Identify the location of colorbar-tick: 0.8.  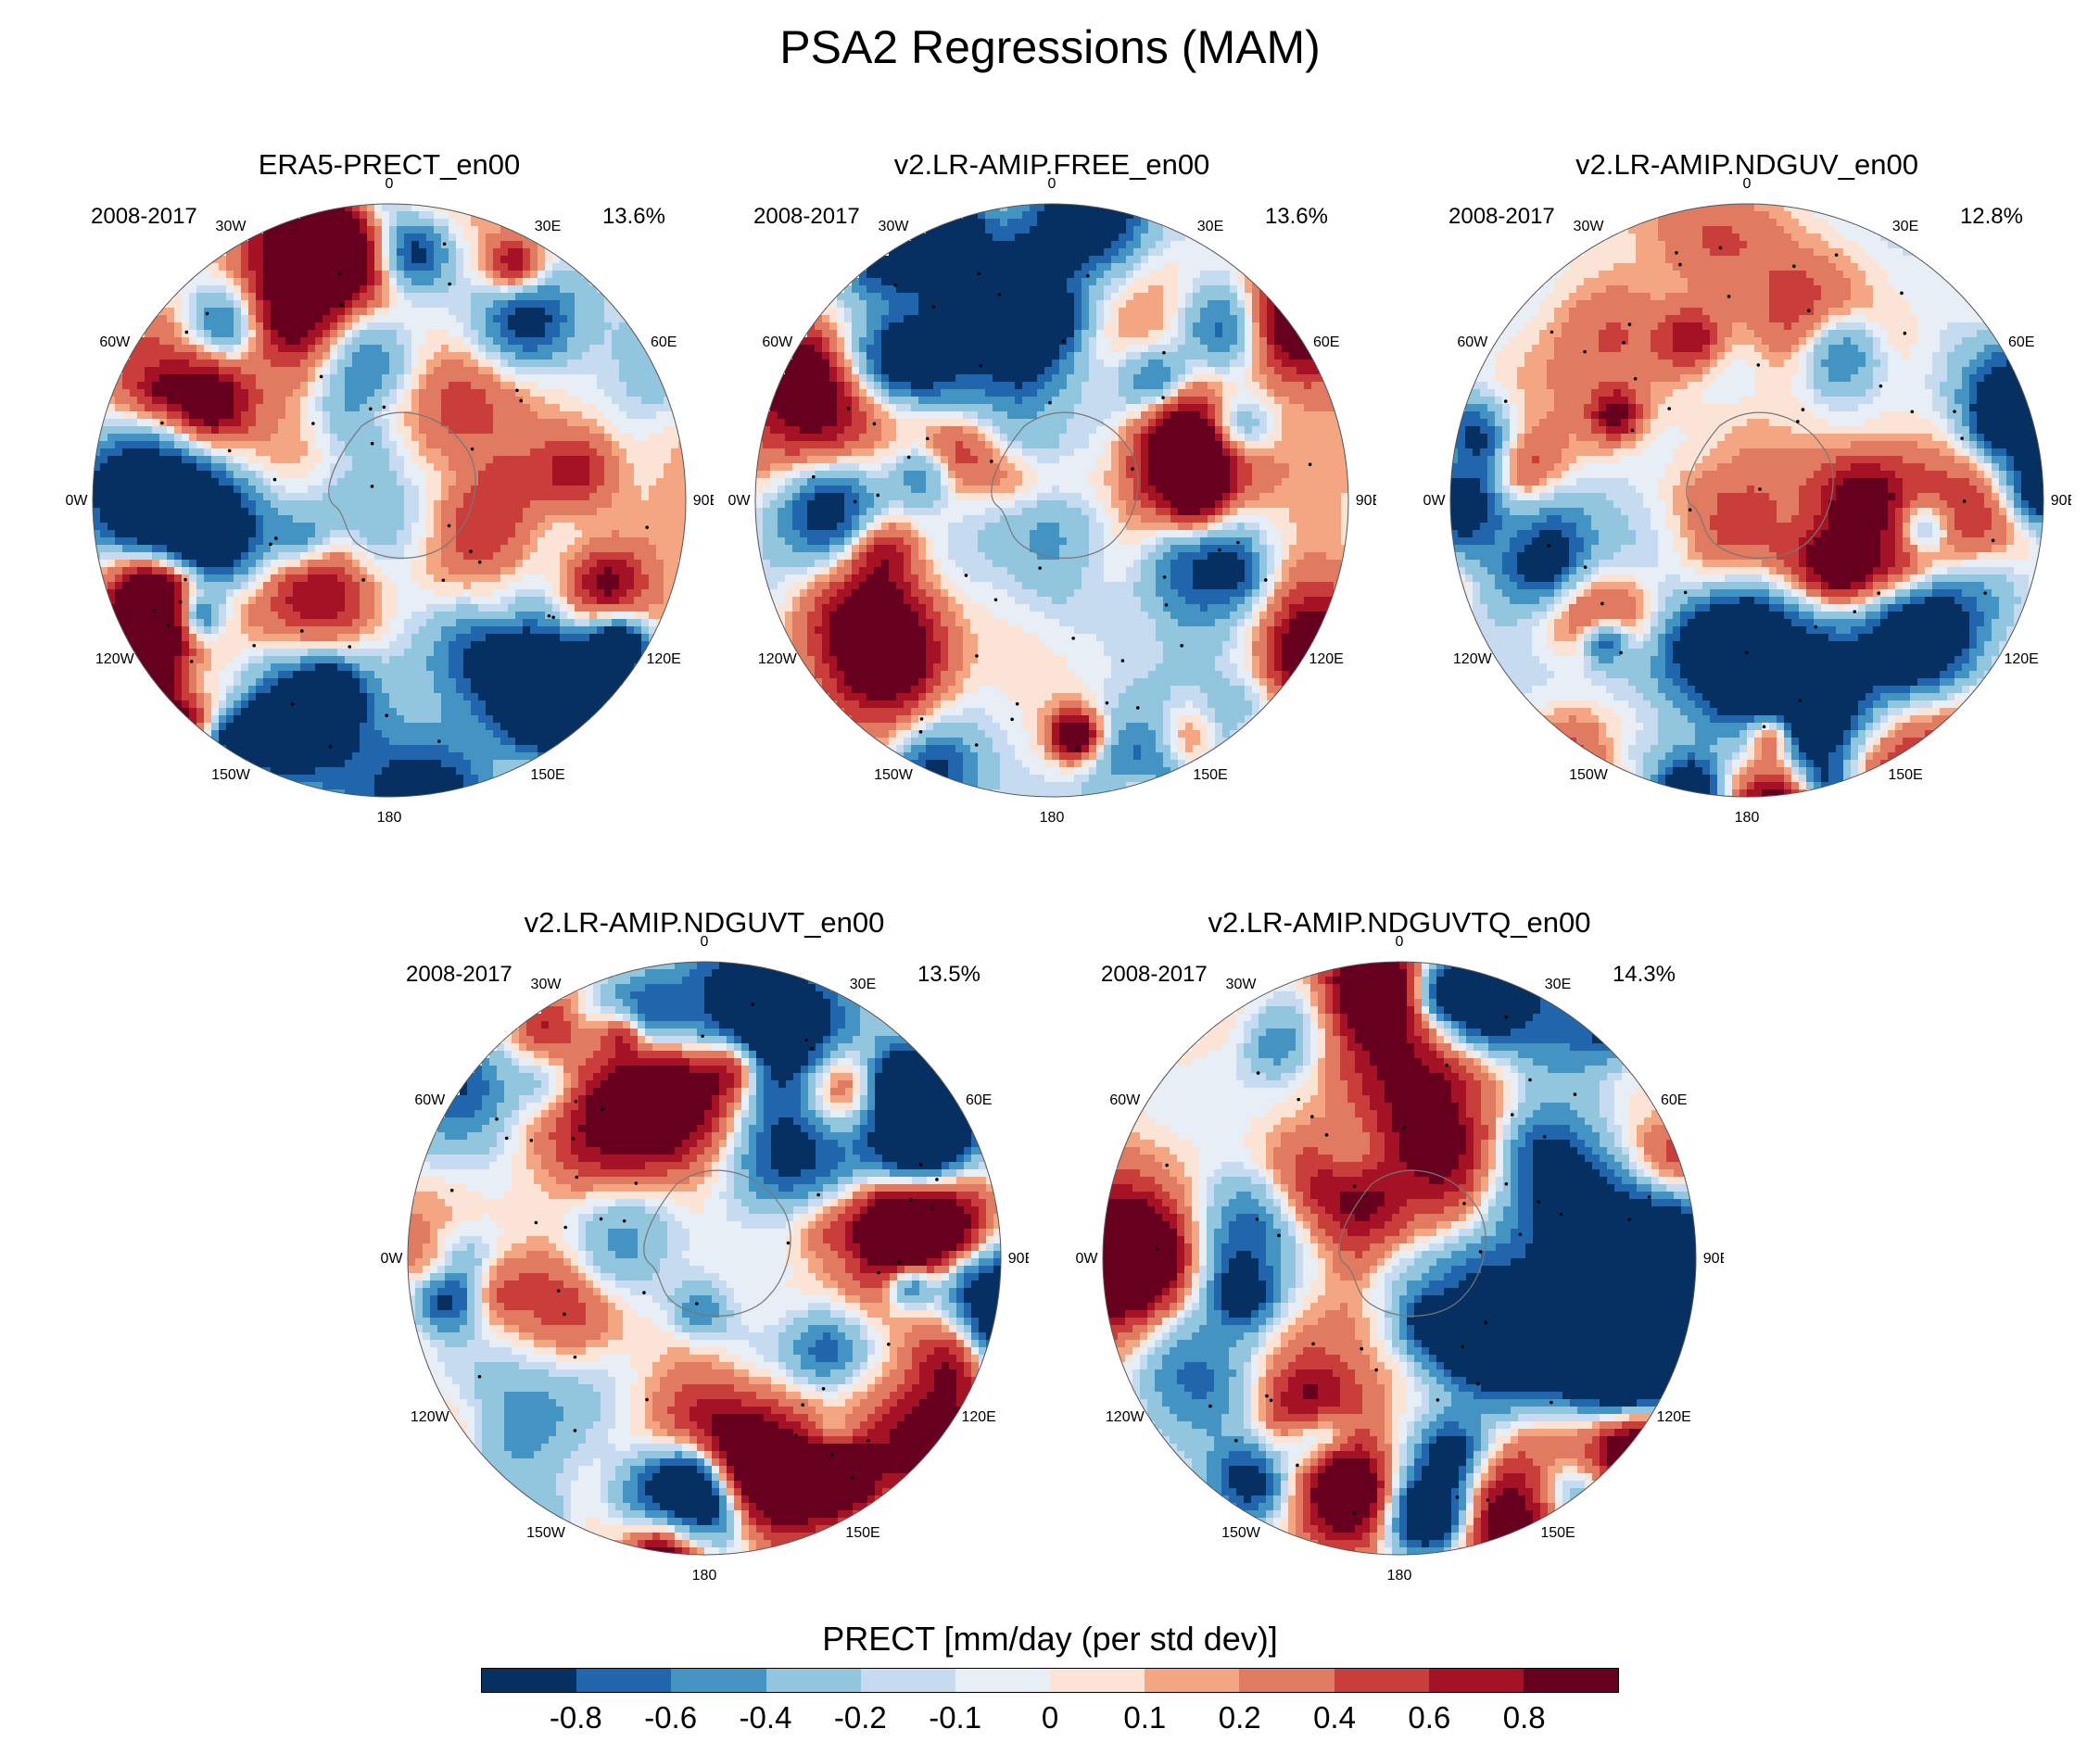
(1524, 1717).